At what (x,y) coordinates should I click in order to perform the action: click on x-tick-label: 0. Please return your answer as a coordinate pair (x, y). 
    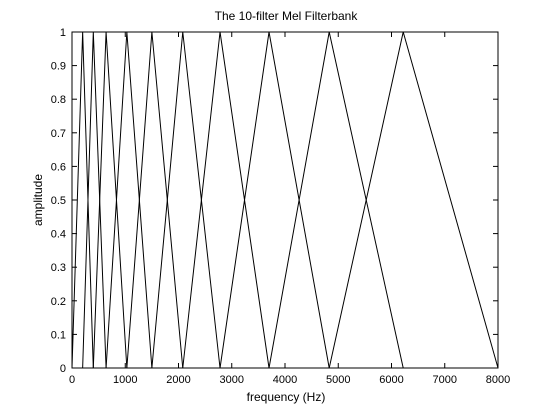
    Looking at the image, I should click on (72, 380).